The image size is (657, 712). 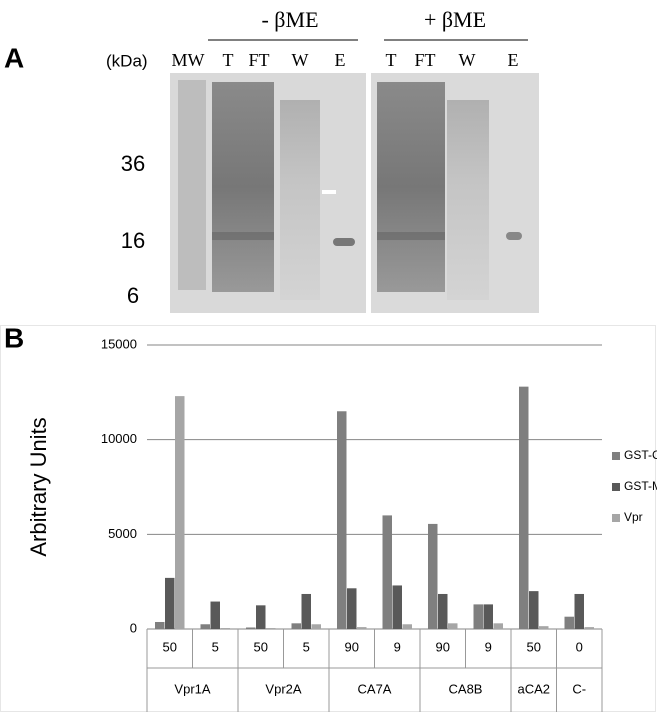 What do you see at coordinates (283, 688) in the screenshot?
I see `group-label: Vpr2A` at bounding box center [283, 688].